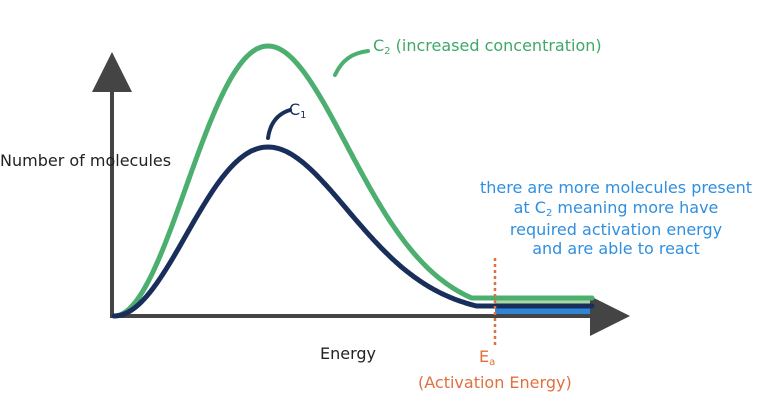 This screenshot has height=411, width=776. Describe the element at coordinates (616, 187) in the screenshot. I see `note-line-1: there are more molecules present` at that location.